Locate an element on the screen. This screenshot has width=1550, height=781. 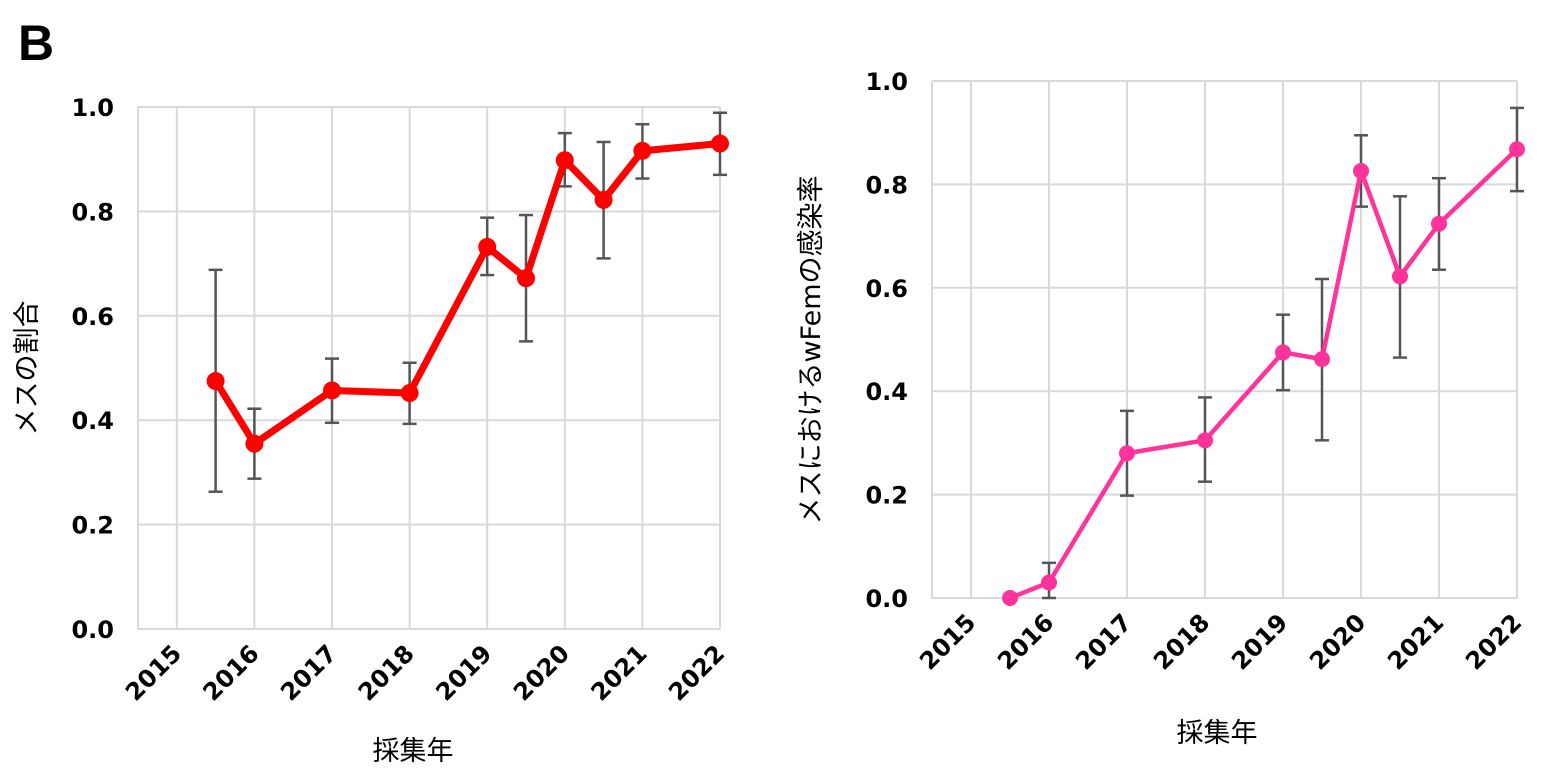
panel-label: B is located at coordinates (36, 43).